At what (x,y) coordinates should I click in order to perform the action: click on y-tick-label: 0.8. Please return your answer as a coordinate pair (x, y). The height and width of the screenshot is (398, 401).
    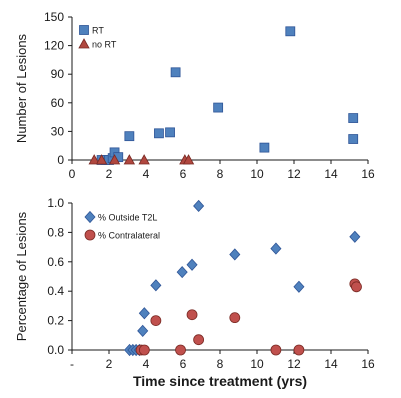
    Looking at the image, I should click on (55, 232).